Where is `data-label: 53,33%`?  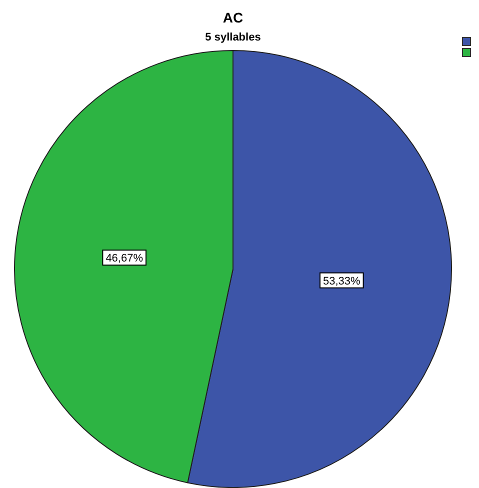 data-label: 53,33% is located at coordinates (341, 281).